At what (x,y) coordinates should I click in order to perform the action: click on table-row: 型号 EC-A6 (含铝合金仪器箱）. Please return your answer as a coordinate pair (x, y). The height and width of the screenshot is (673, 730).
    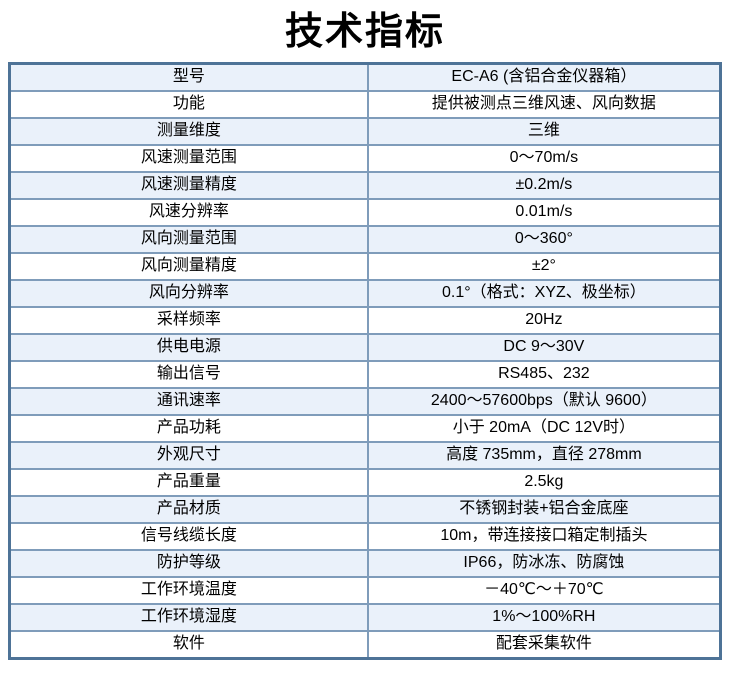
    Looking at the image, I should click on (365, 77).